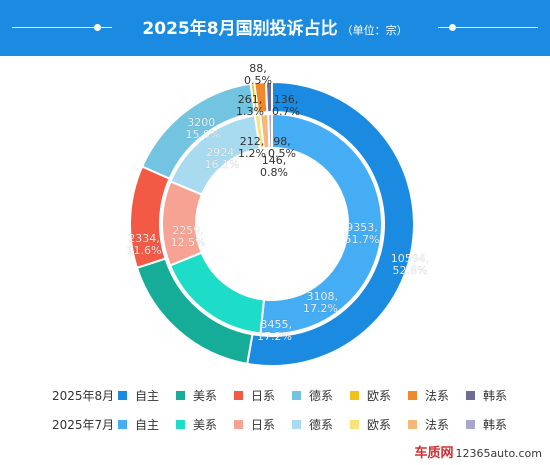 This screenshot has width=550, height=465. Describe the element at coordinates (362, 233) in the screenshot. I see `data-label-inner-自主: 9353, 51.7%` at that location.